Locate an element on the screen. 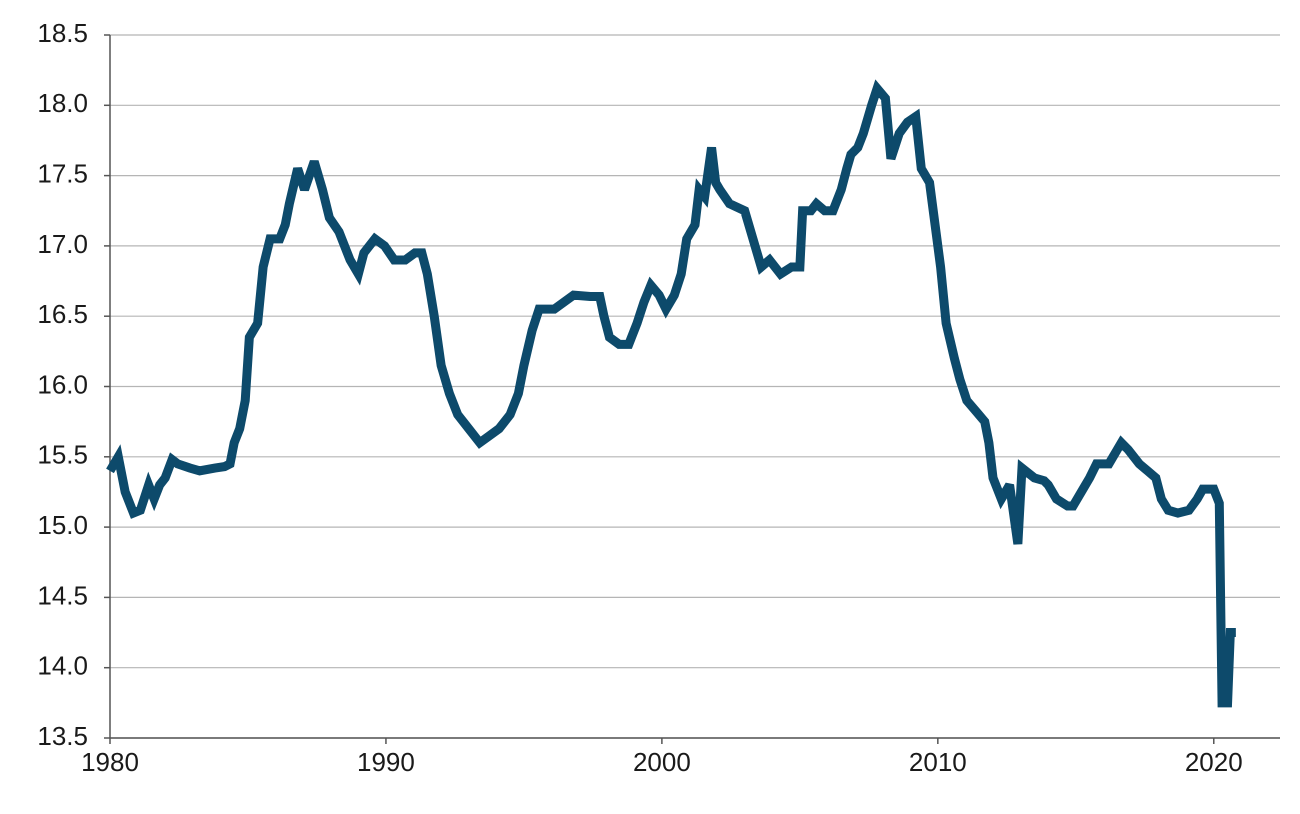 Image resolution: width=1300 pixels, height=814 pixels. y-tick-label: 14.5 is located at coordinates (62, 595).